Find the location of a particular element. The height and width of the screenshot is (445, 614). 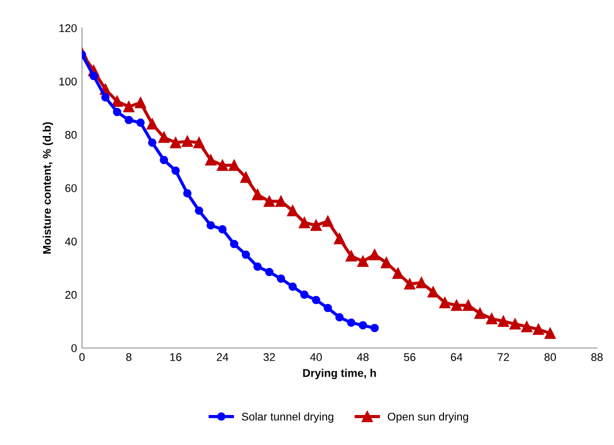

x-tick-label: 80 is located at coordinates (550, 357).